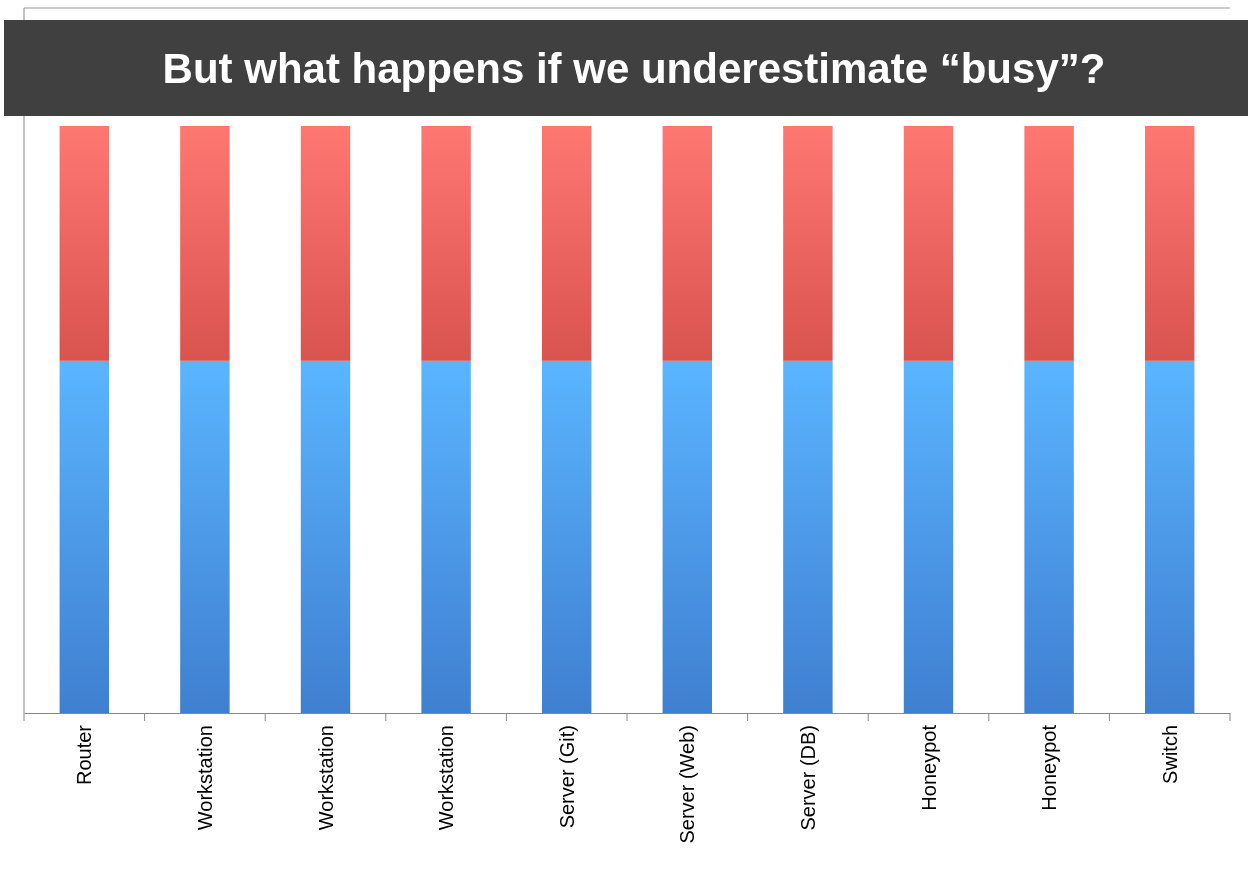 Image resolution: width=1248 pixels, height=876 pixels. I want to click on x-tick-label: Router, so click(84, 755).